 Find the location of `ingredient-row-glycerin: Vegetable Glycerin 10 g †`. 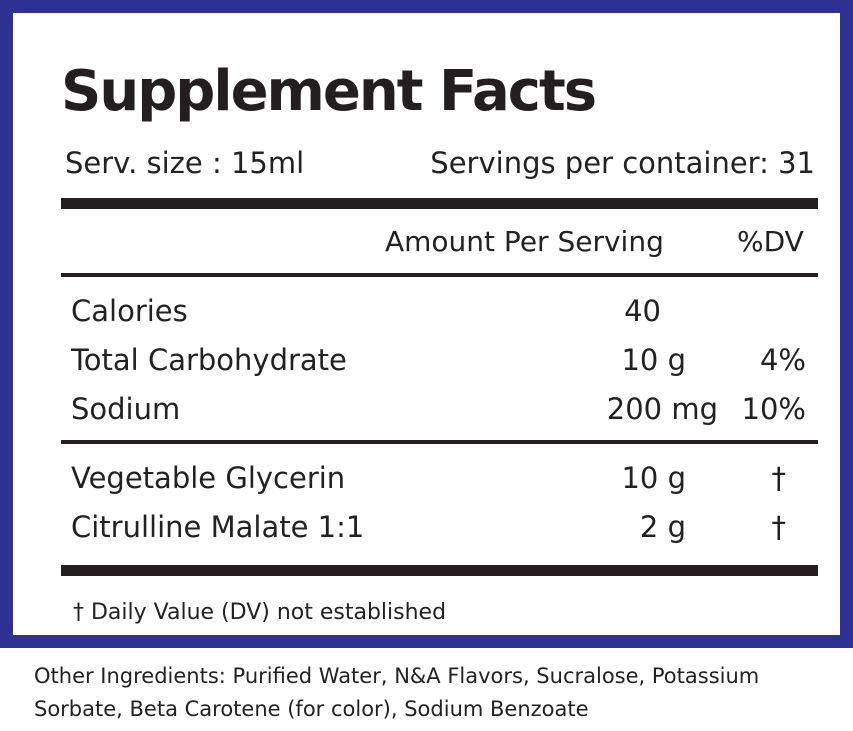

ingredient-row-glycerin: Vegetable Glycerin 10 g † is located at coordinates (433, 478).